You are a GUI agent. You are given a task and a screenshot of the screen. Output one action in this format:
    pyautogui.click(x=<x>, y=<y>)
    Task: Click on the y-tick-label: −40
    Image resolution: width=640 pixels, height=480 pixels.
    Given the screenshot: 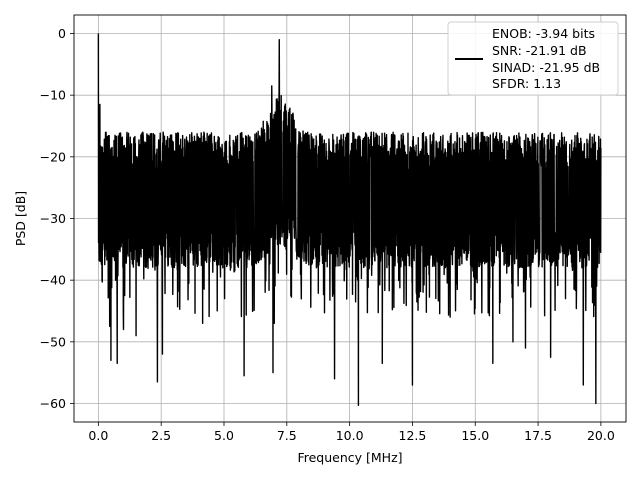 What is the action you would take?
    pyautogui.click(x=53, y=280)
    